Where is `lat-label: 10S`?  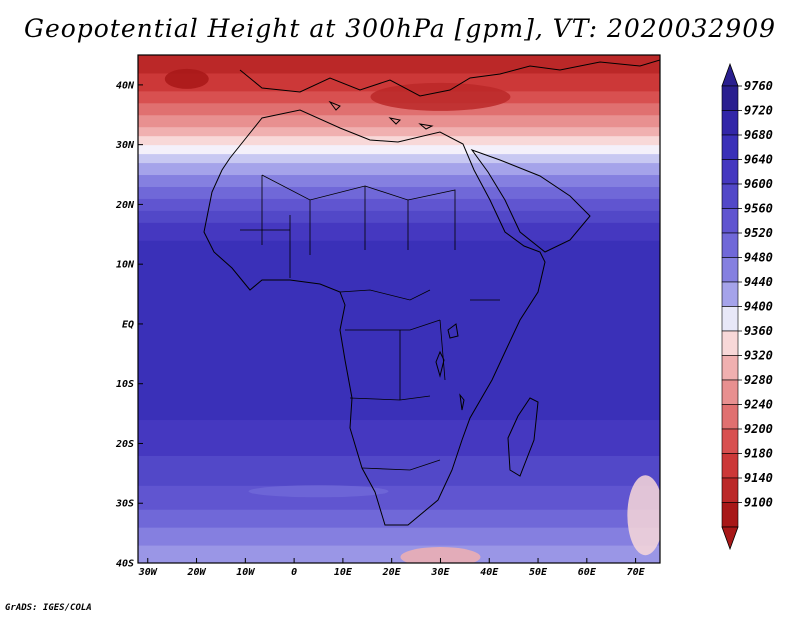 lat-label: 10S is located at coordinates (125, 384).